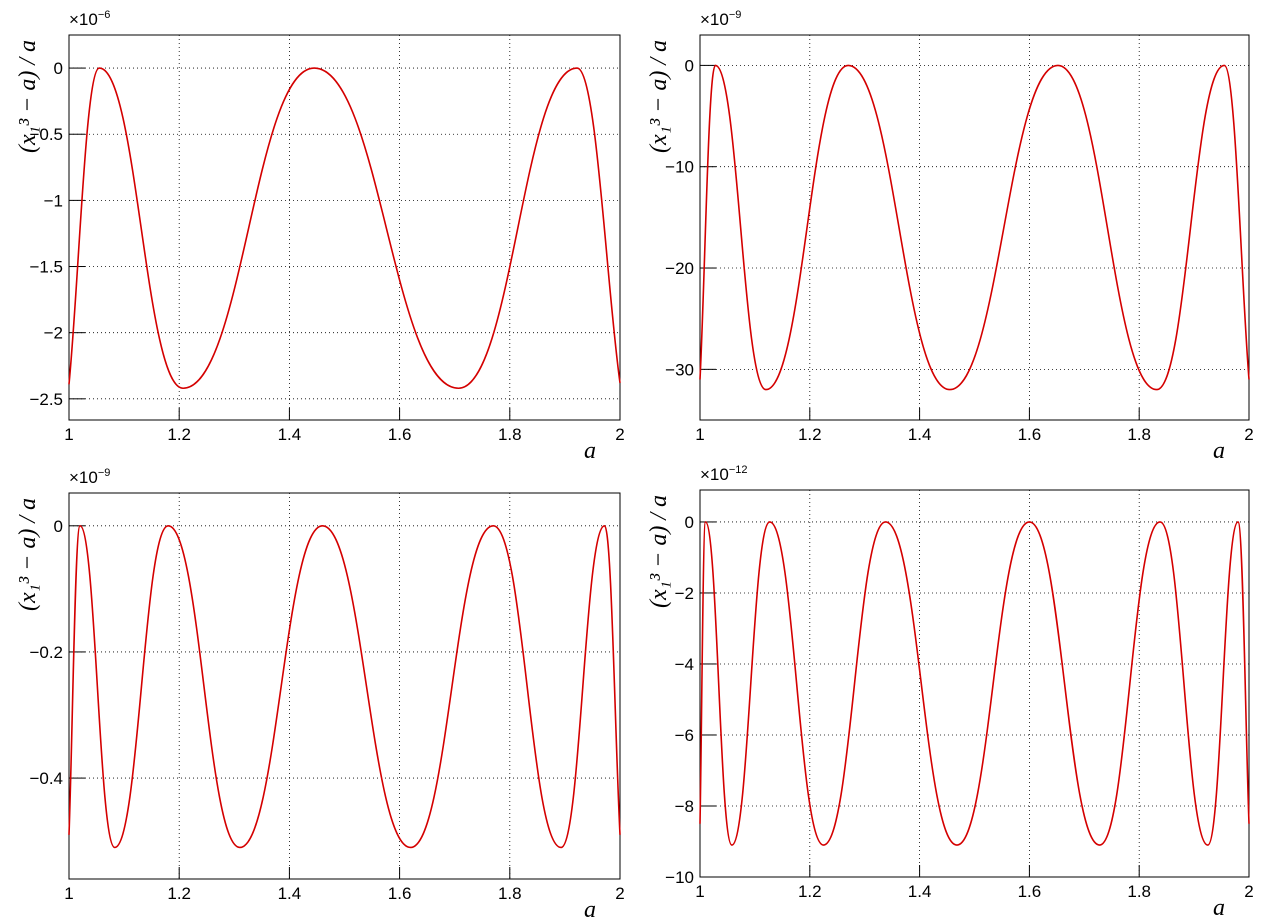  Describe the element at coordinates (46, 778) in the screenshot. I see `y-tick-label: −0.4` at that location.